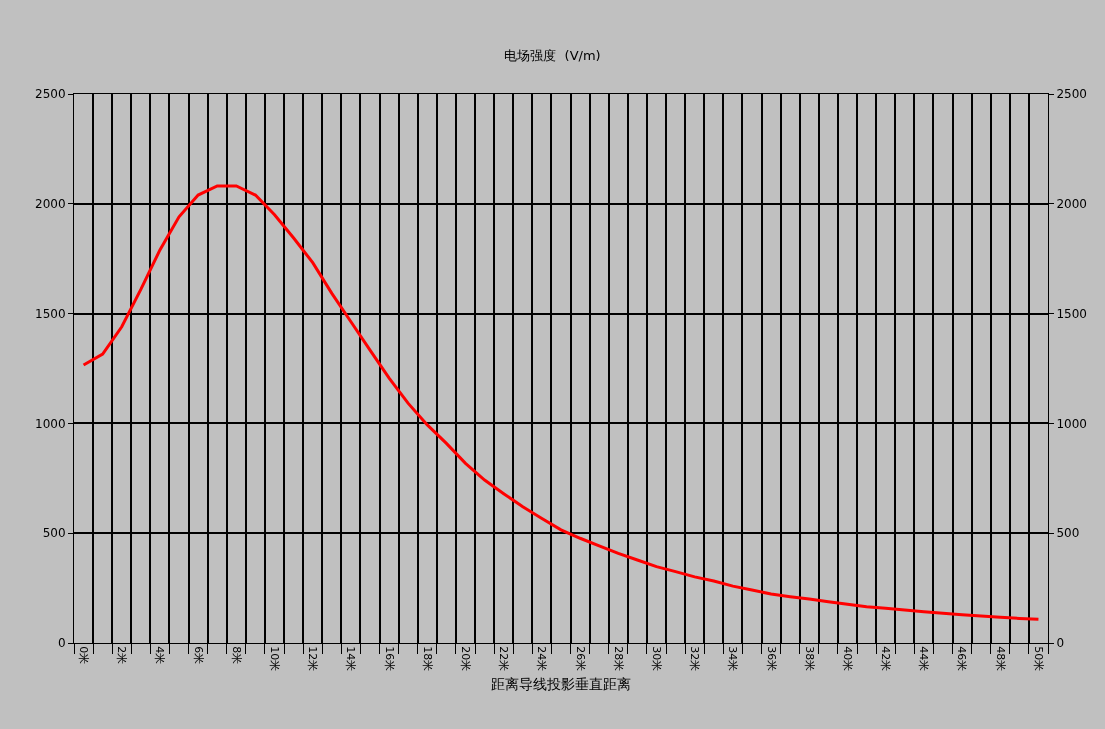 Image resolution: width=1105 pixels, height=729 pixels. I want to click on x-tick-label: 24米, so click(542, 659).